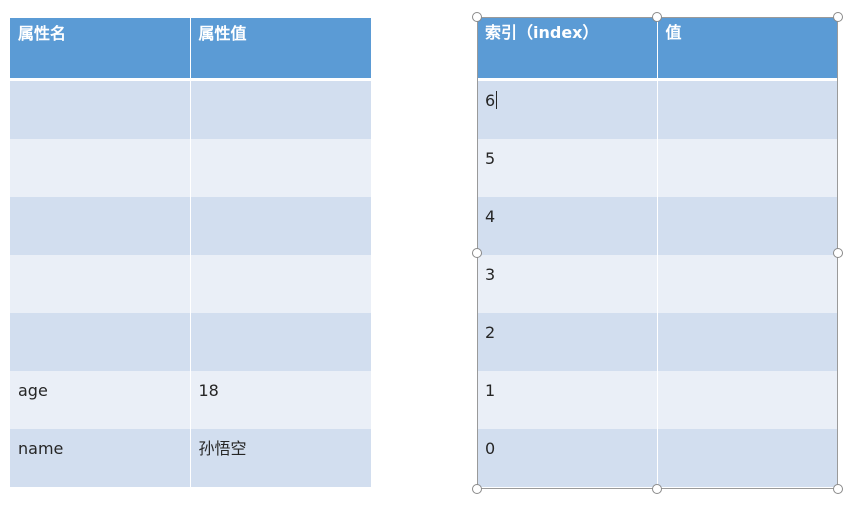  I want to click on table-row: 1, so click(657, 400).